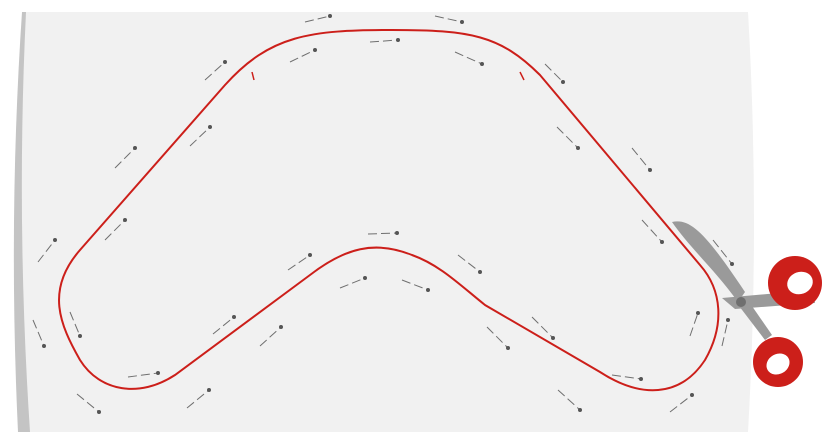 The image size is (825, 432). I want to click on scissor-handle-top, so click(795, 283).